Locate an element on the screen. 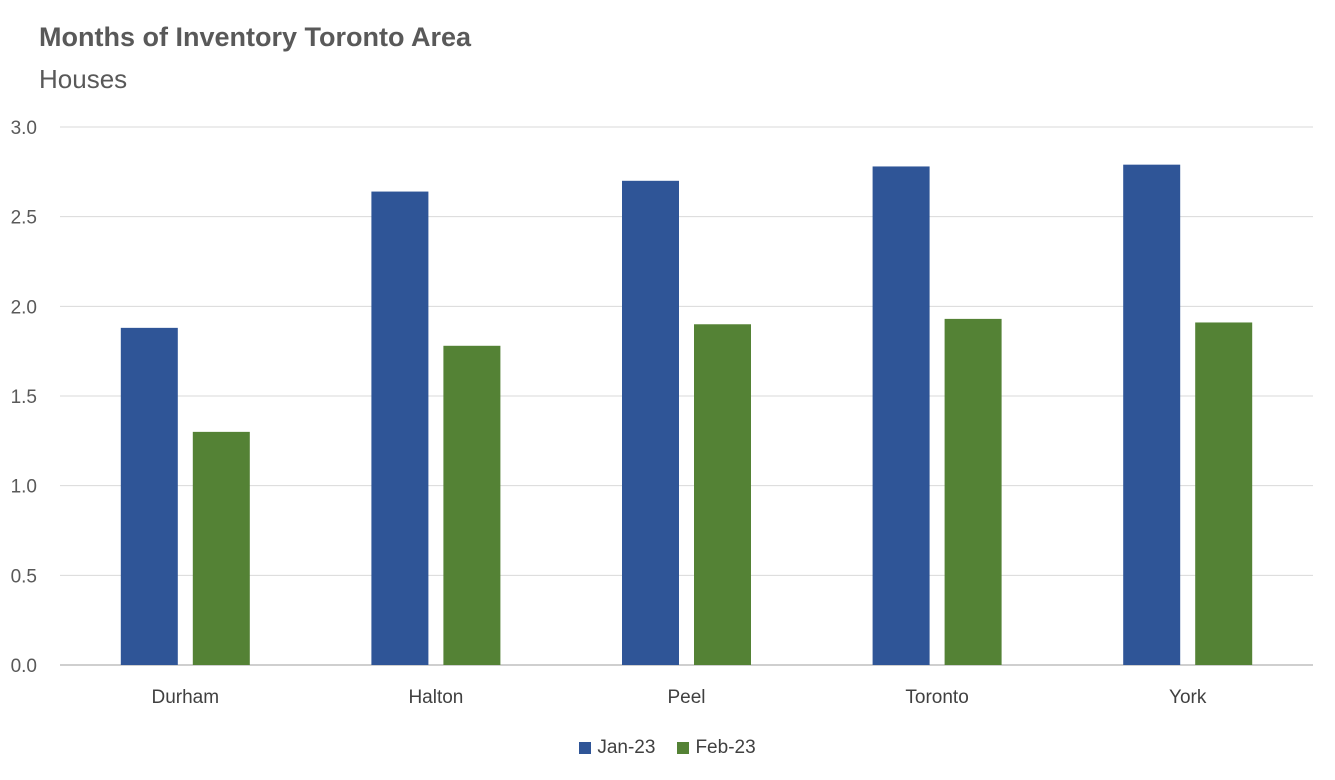 The image size is (1335, 780). legend-item-jan: Jan-23 is located at coordinates (617, 748).